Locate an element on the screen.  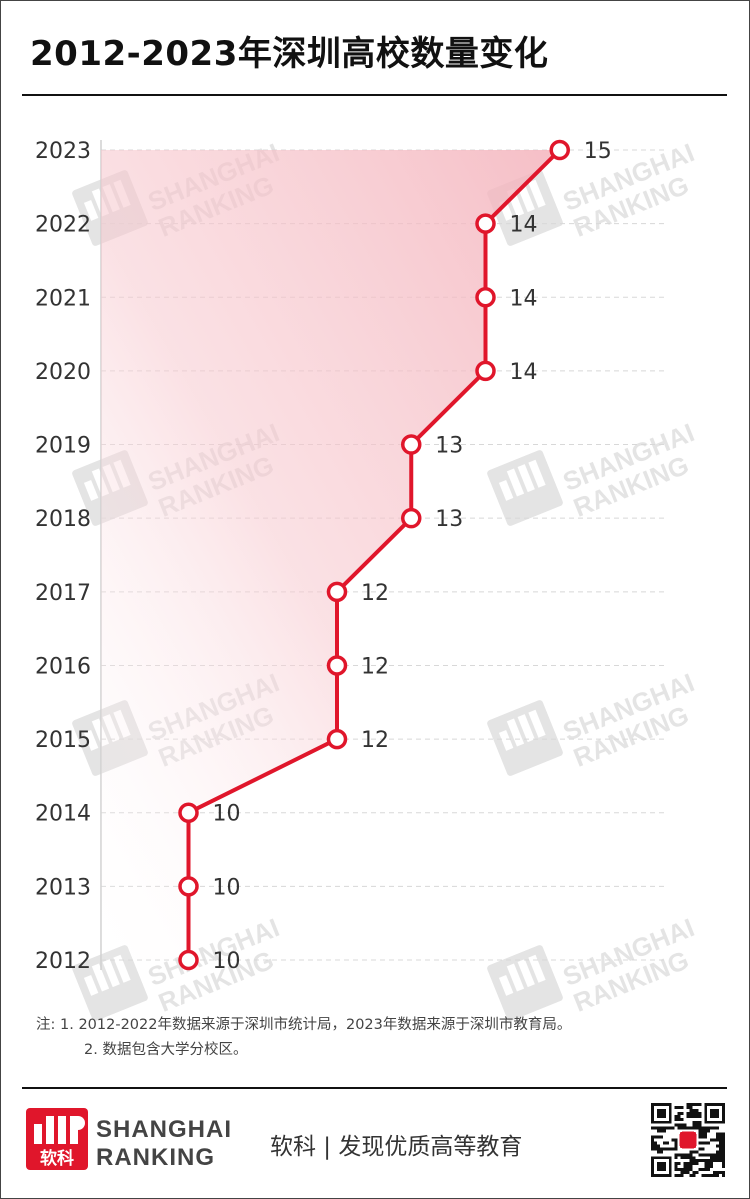
svg-text: 软科 is located at coordinates (57, 1158).